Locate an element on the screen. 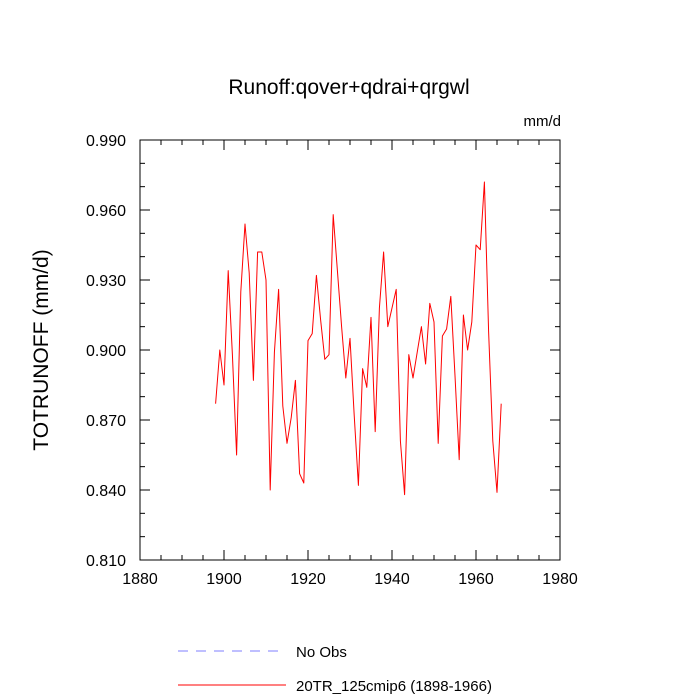 The width and height of the screenshot is (700, 700). chart-title: Runoff:qover+qdrai+qrgwl is located at coordinates (348, 87).